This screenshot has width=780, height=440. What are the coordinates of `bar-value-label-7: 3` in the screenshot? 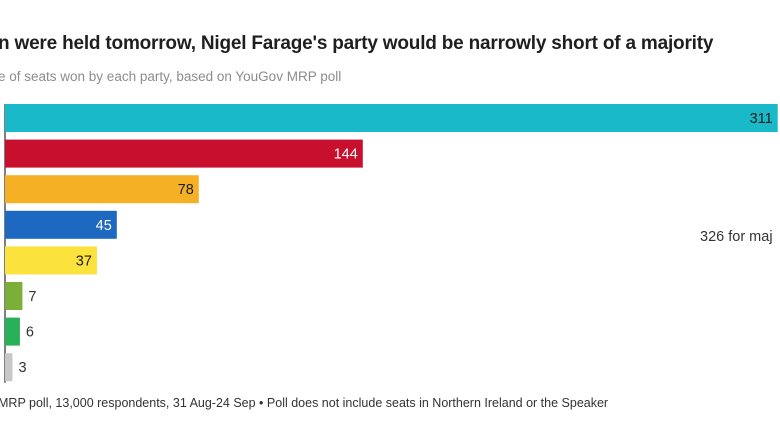 It's located at (22, 368).